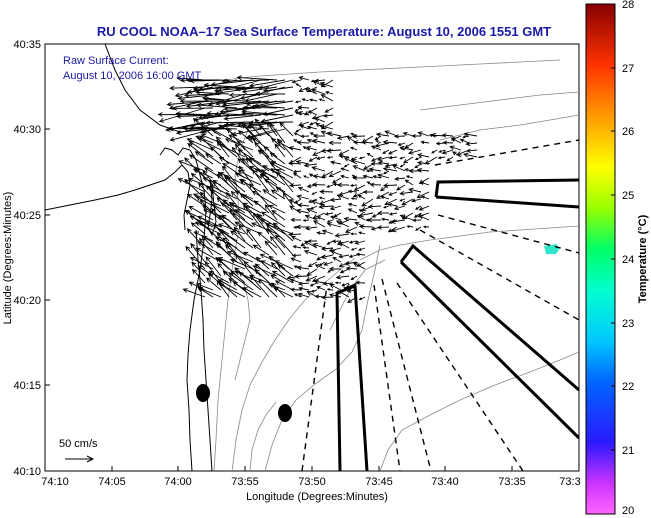 The width and height of the screenshot is (651, 518). Describe the element at coordinates (628, 324) in the screenshot. I see `colorbar-tick-label: 23` at that location.